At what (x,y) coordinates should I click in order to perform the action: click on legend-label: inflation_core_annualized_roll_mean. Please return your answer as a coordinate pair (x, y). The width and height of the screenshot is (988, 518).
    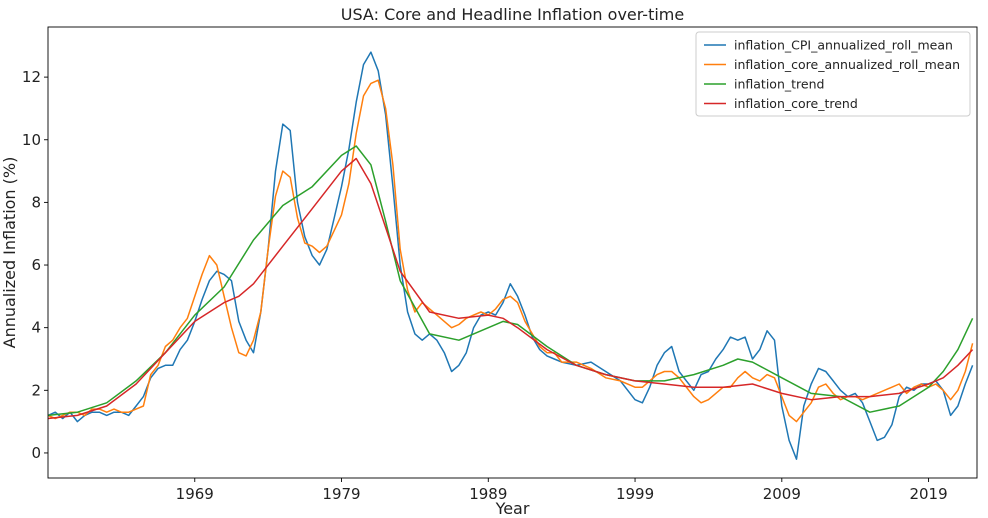
    Looking at the image, I should click on (847, 64).